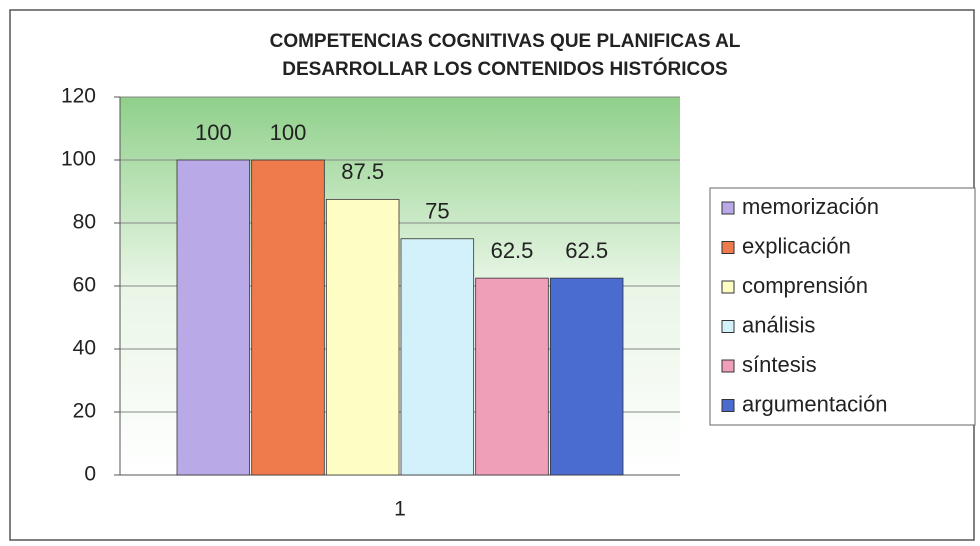  I want to click on legend-label: síntesis, so click(779, 364).